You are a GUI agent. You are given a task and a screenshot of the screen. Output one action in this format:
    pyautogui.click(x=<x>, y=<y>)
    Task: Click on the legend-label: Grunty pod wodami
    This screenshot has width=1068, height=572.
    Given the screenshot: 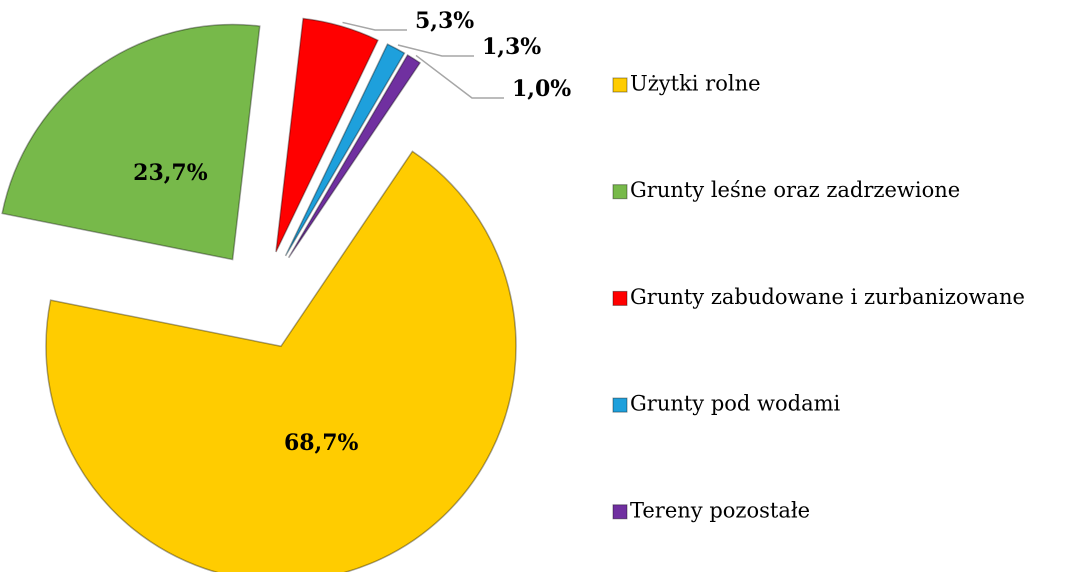 What is the action you would take?
    pyautogui.click(x=735, y=404)
    